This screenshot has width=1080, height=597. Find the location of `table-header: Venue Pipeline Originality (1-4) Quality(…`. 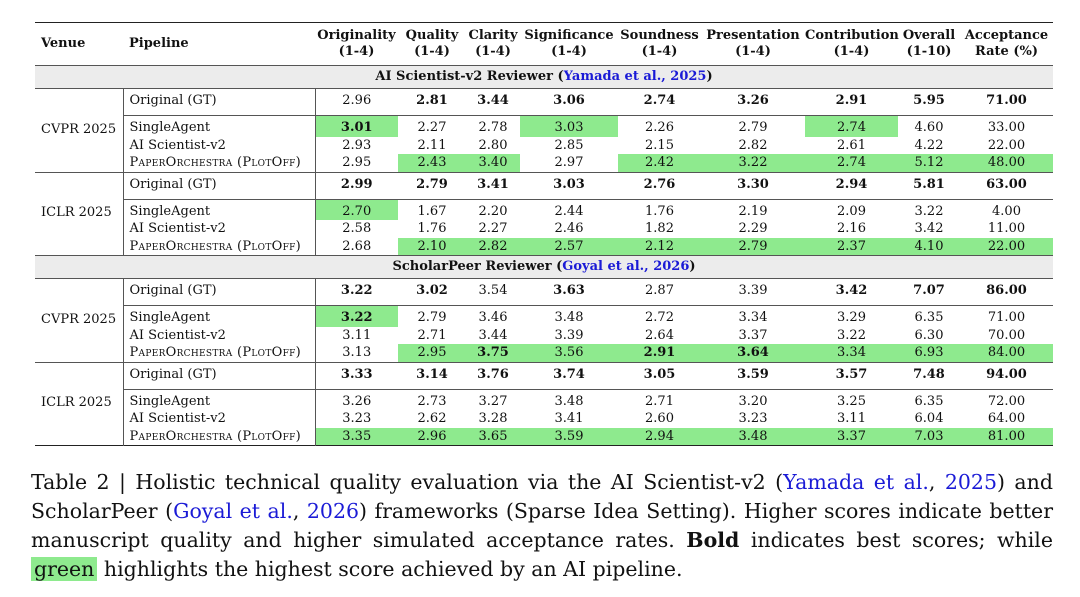

table-header: Venue Pipeline Originality (1-4) Quality(… is located at coordinates (544, 44).